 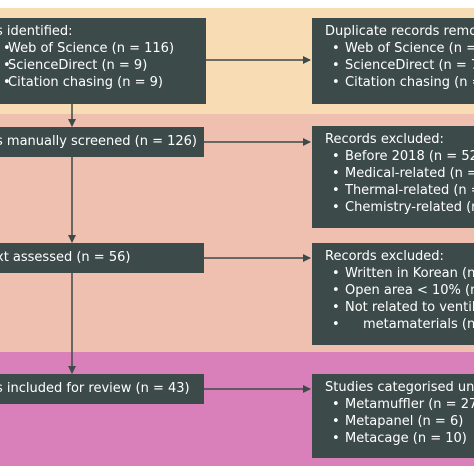 I want to click on list-item: Thermal-related (n =, so click(x=399, y=190).